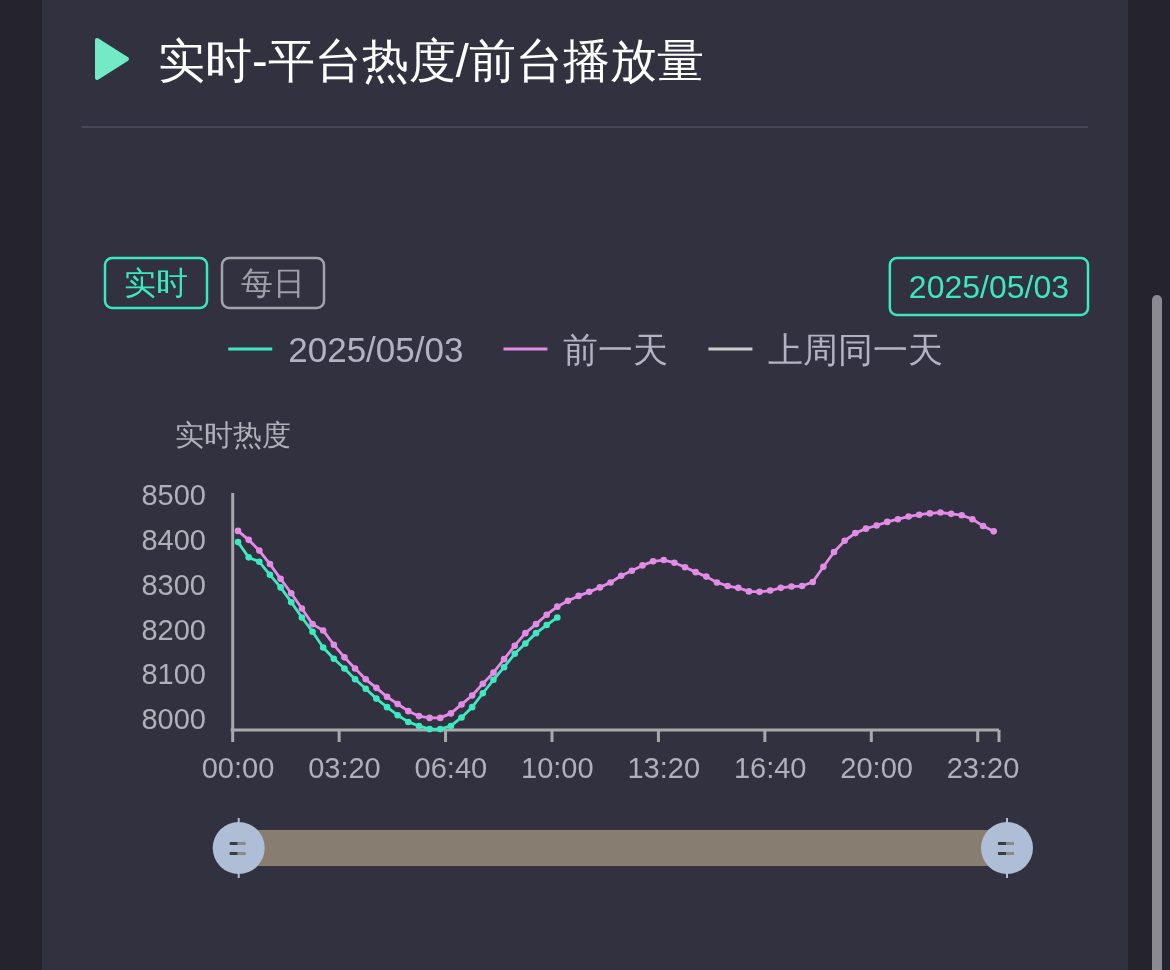 Image resolution: width=1170 pixels, height=970 pixels. I want to click on y-tick-label: 8500, so click(173, 495).